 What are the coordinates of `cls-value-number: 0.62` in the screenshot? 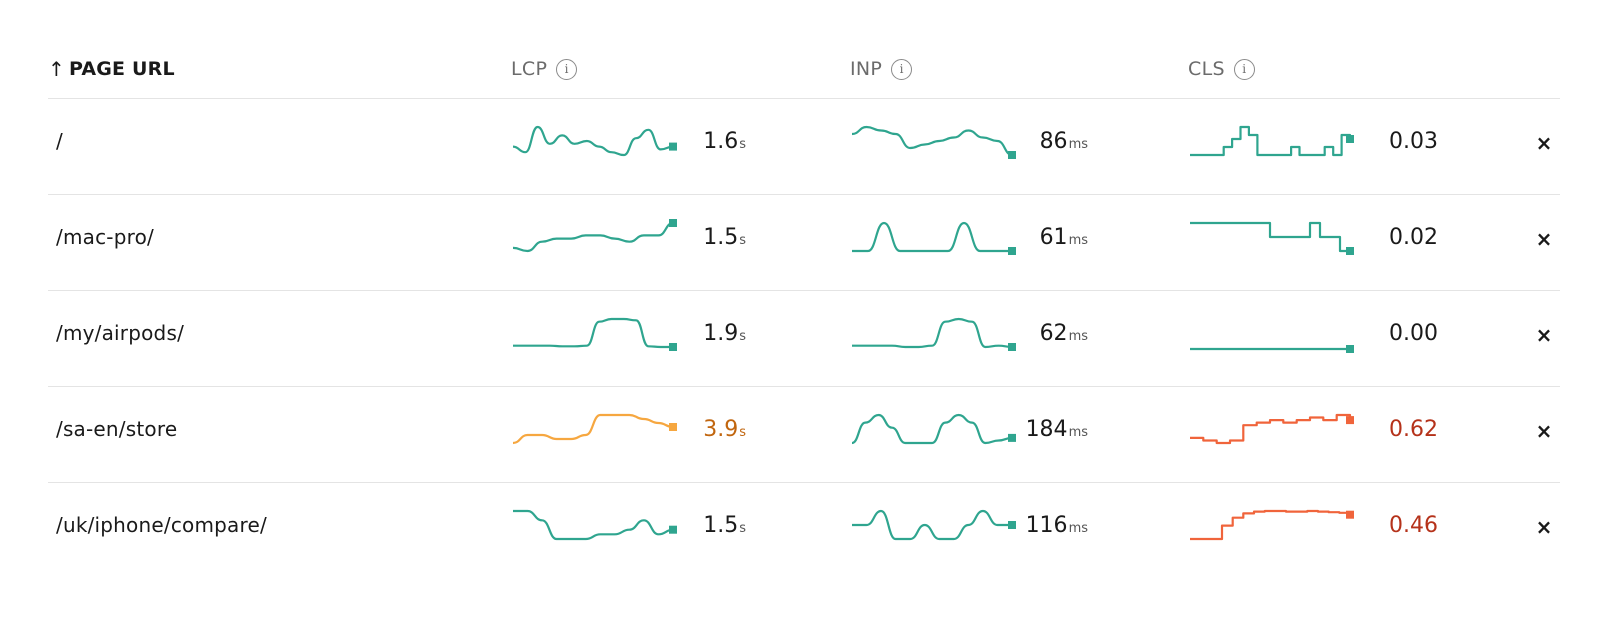 It's located at (1413, 429).